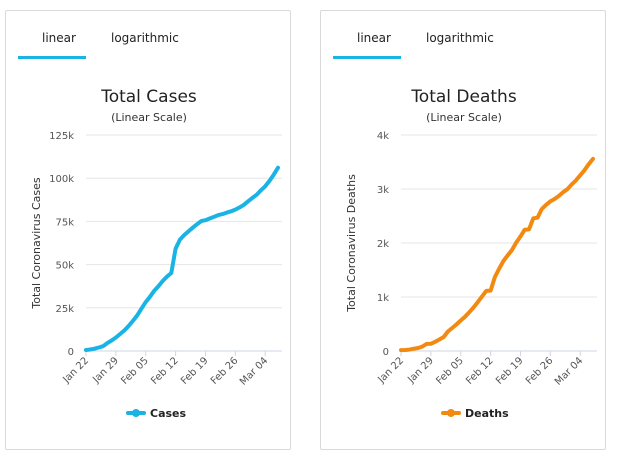 The image size is (620, 458). Describe the element at coordinates (487, 413) in the screenshot. I see `legend-label: Deaths` at that location.